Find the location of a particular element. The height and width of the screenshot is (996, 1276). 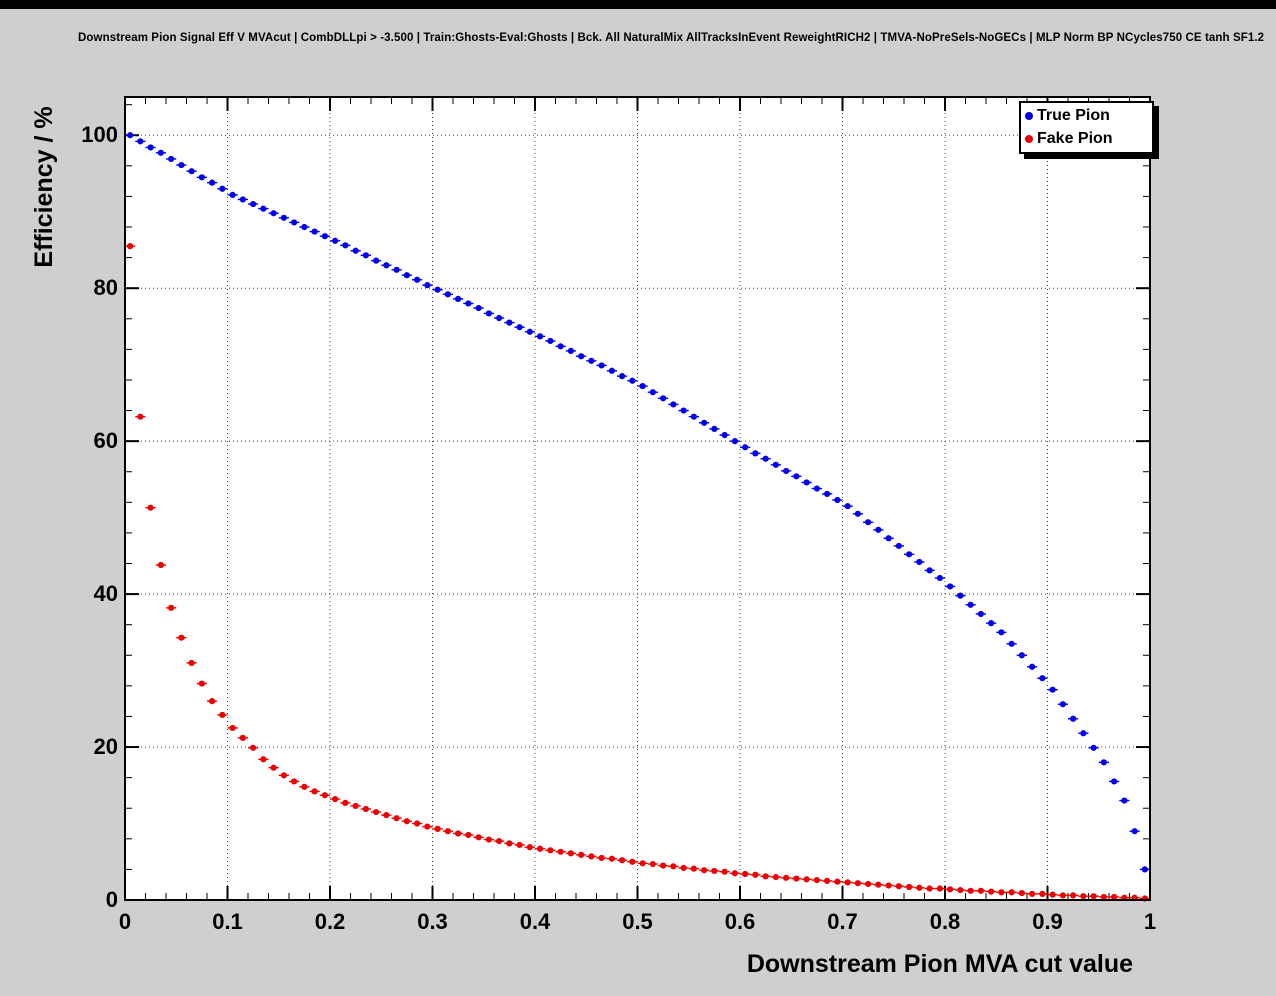

x-tick-label-0.2: 0.2 is located at coordinates (330, 921).